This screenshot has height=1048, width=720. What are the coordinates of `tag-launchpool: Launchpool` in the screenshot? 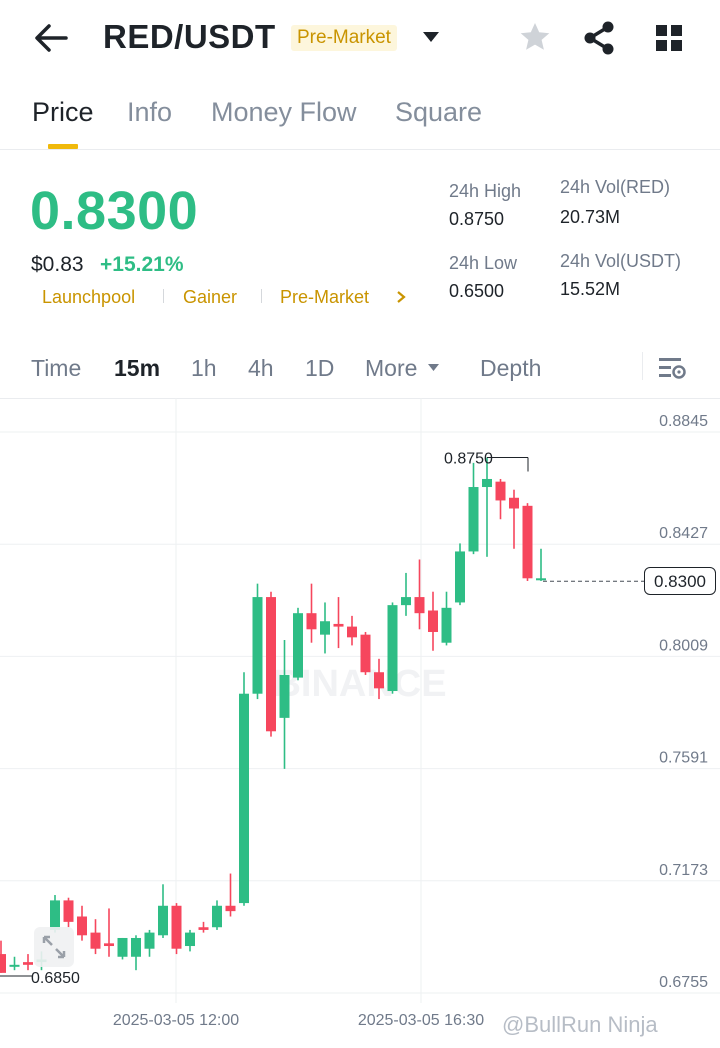 It's located at (89, 297).